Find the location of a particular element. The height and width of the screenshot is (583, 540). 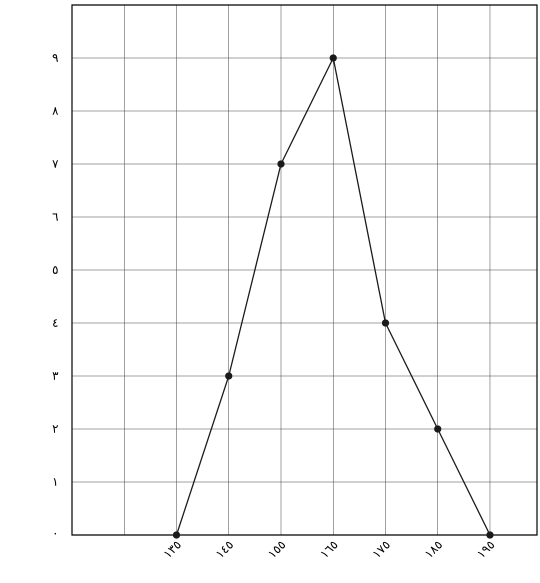

x-tick-label: ١٩٥ is located at coordinates (486, 549).